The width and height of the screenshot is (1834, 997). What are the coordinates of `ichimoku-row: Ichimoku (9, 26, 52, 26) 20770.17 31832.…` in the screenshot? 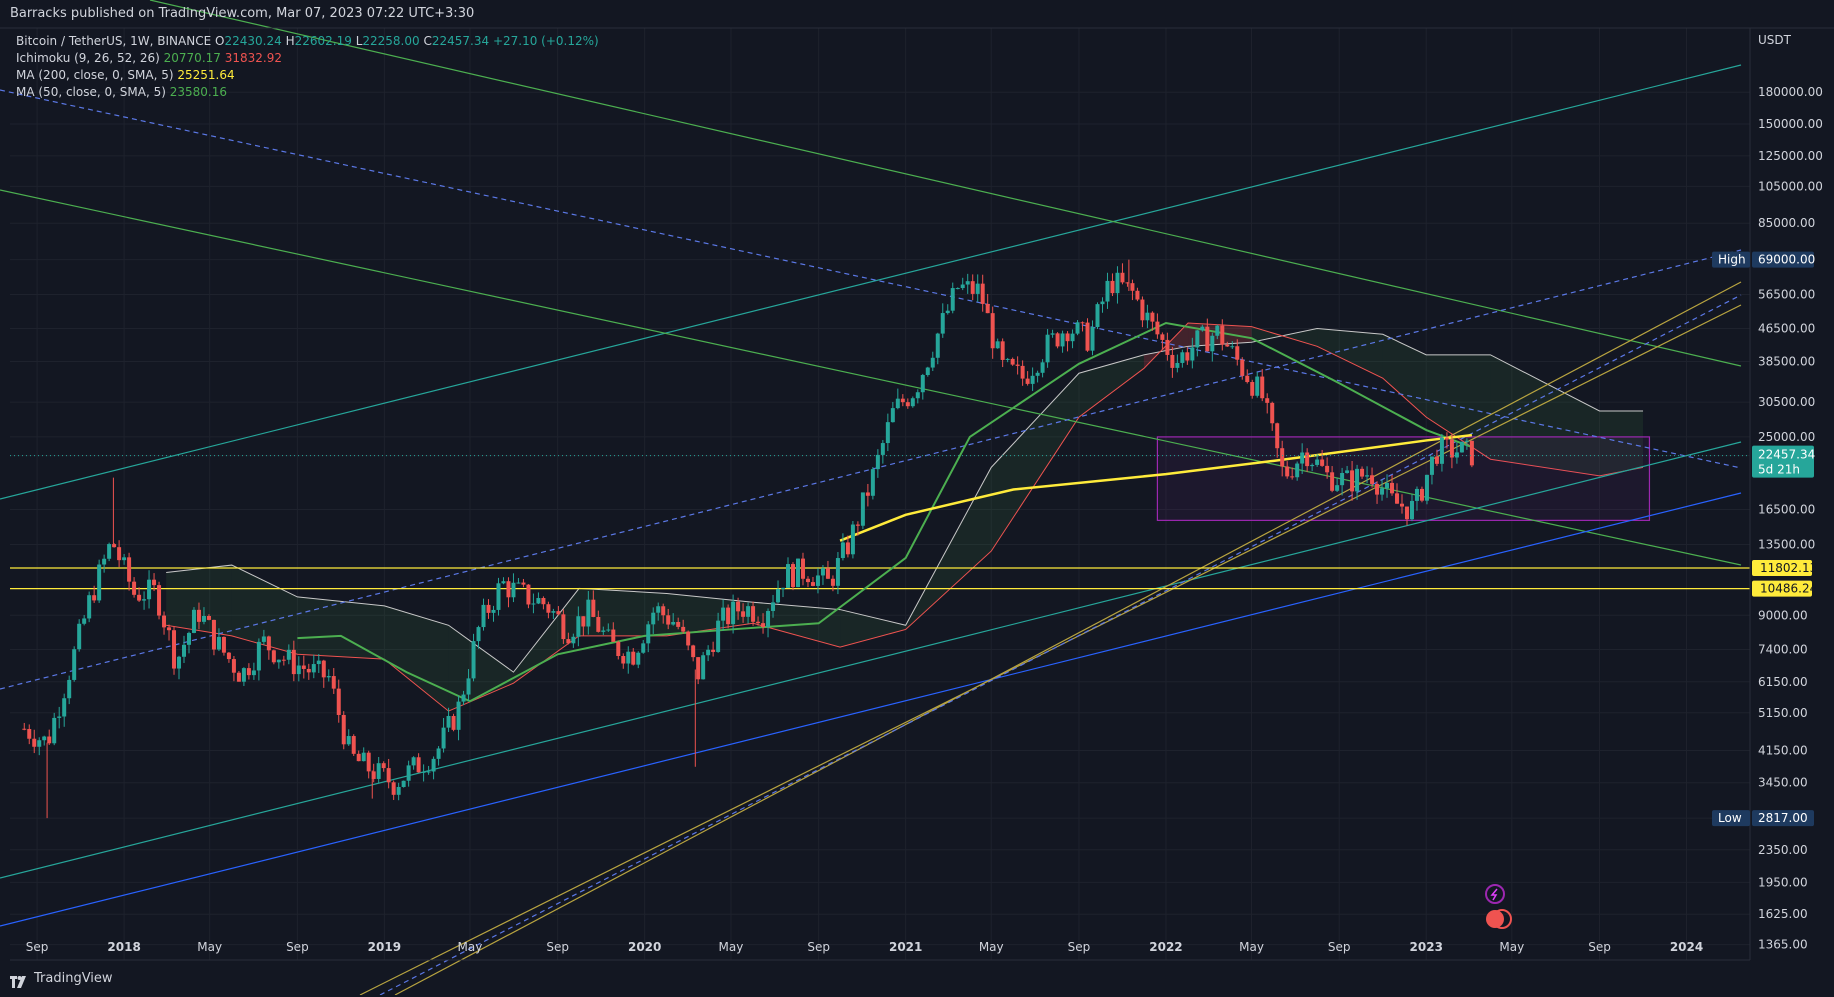 It's located at (307, 58).